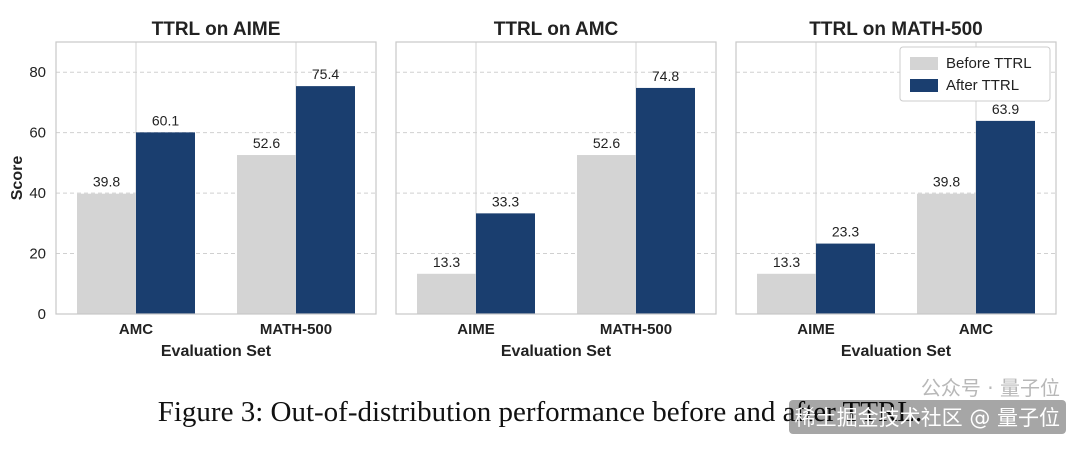  Describe the element at coordinates (17, 178) in the screenshot. I see `y-axis-label: Score` at that location.